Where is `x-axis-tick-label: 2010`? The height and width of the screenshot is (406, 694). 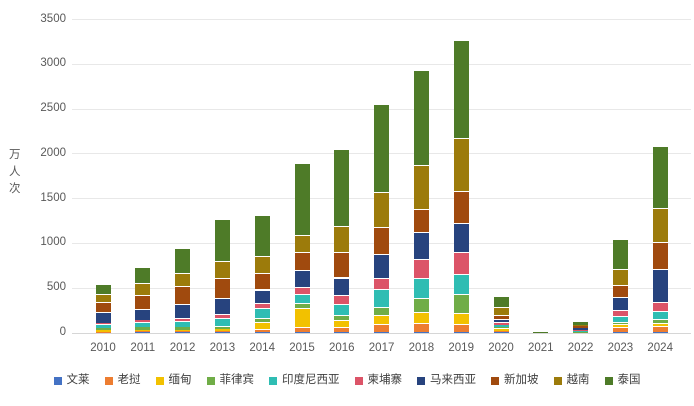 x-axis-tick-label: 2010 is located at coordinates (103, 348).